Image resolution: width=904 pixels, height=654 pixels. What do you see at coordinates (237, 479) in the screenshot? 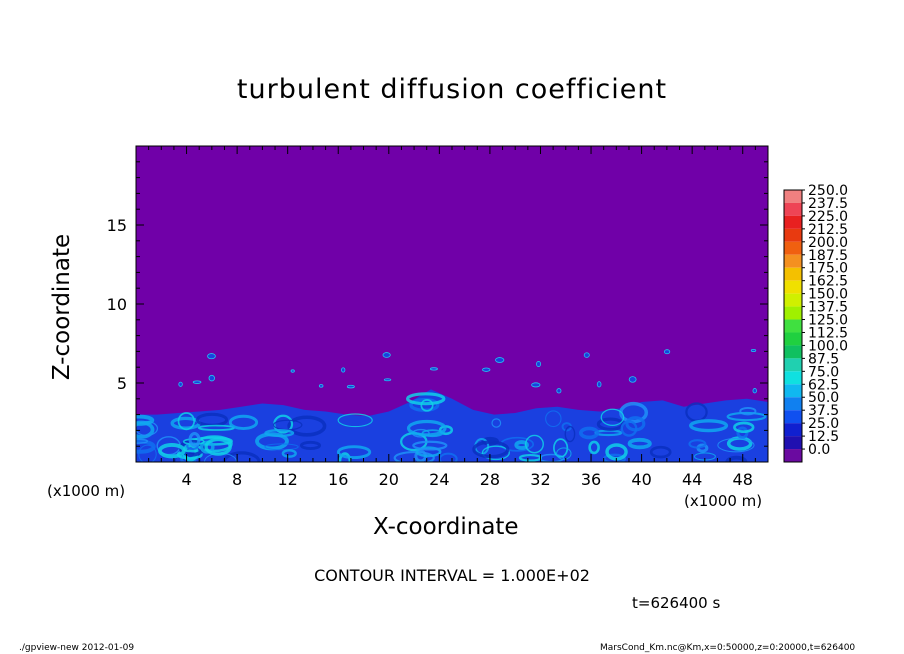
I see `x-tick-label: 8` at bounding box center [237, 479].